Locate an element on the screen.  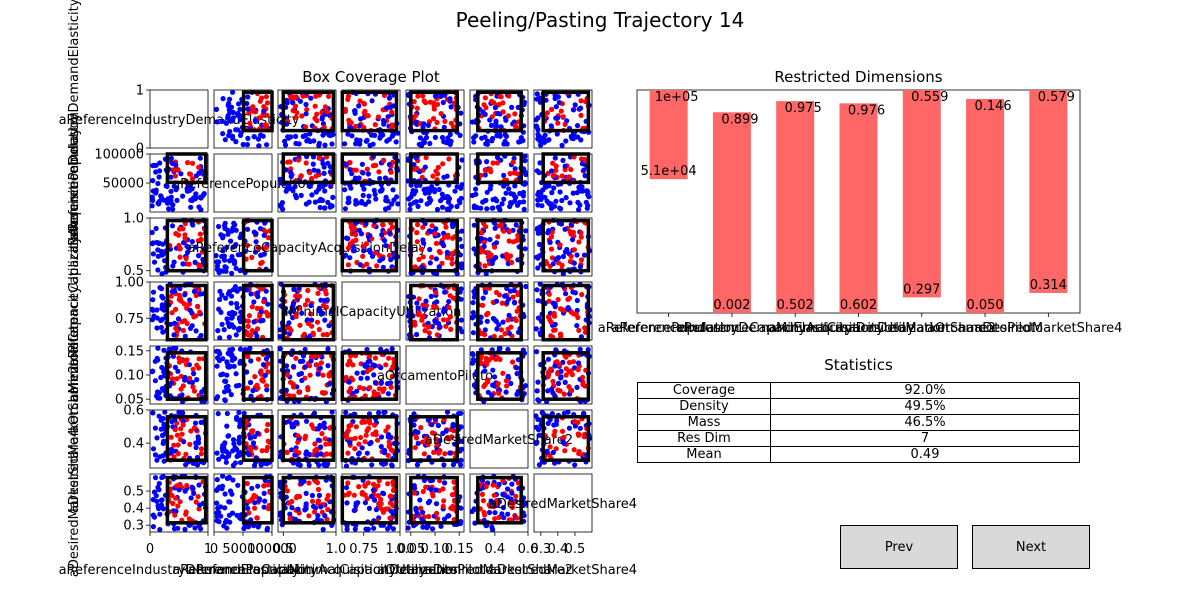
prev-button: Prev is located at coordinates (899, 547).